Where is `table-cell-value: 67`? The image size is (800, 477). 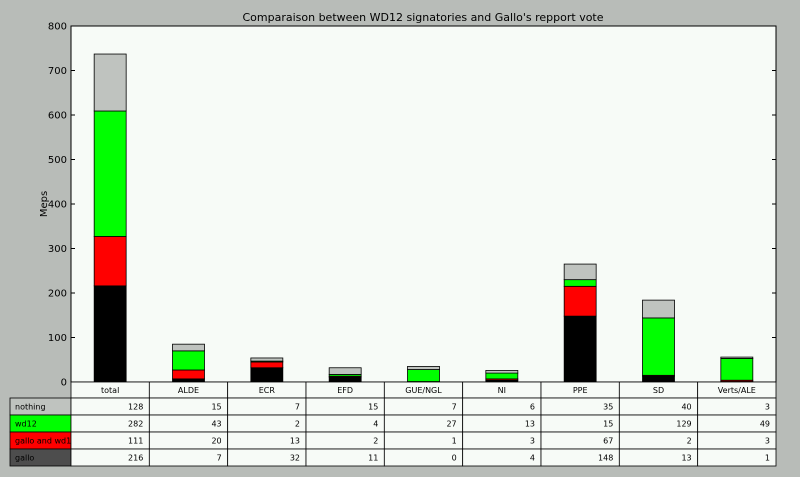 table-cell-value: 67 is located at coordinates (608, 441).